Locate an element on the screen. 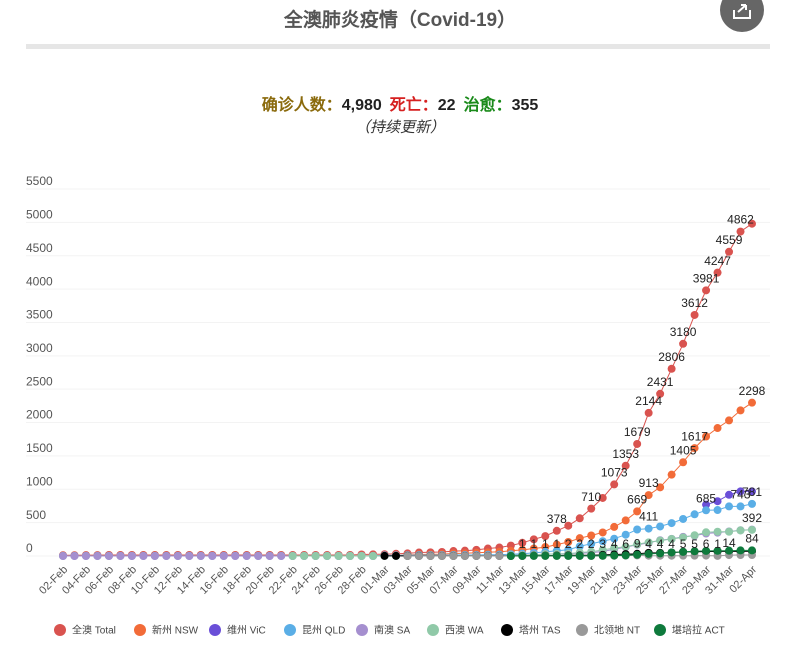 The image size is (800, 650). data-label: 392 is located at coordinates (752, 518).